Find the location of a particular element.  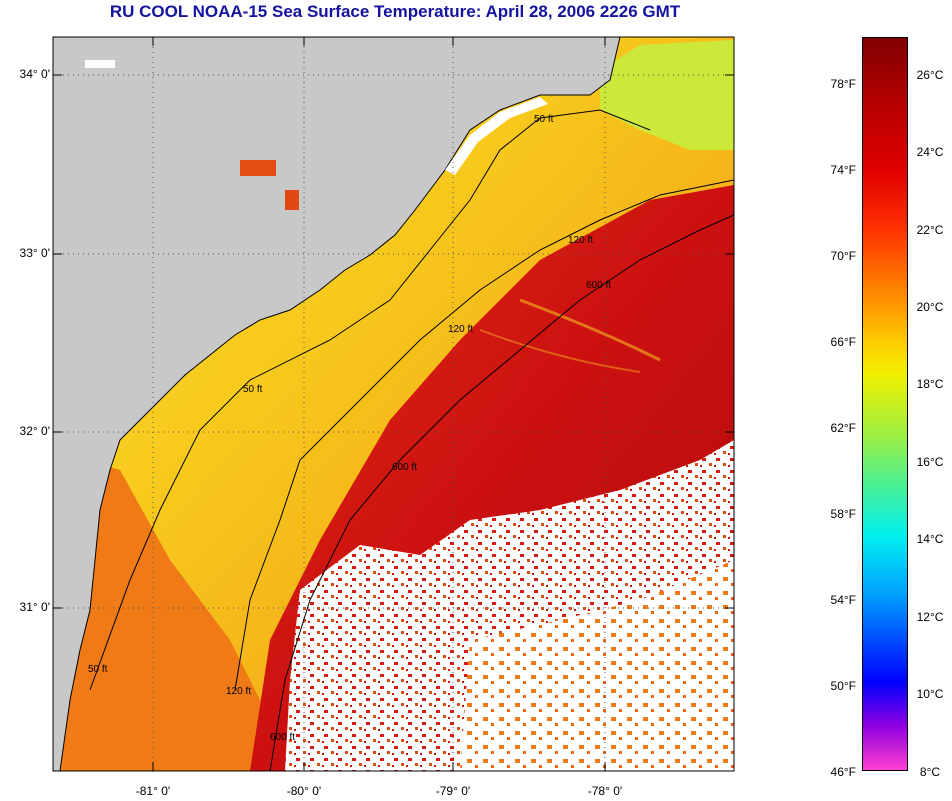

lon-label-79: -79° 0' is located at coordinates (453, 791).